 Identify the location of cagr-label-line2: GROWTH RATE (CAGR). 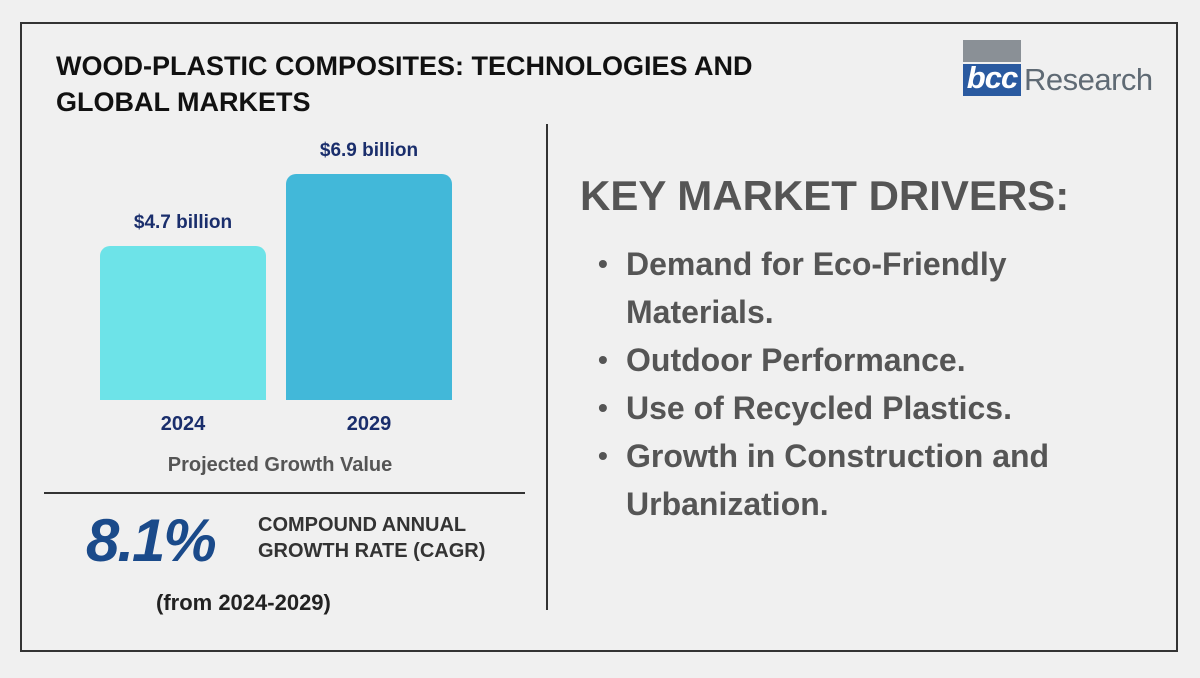
(372, 551).